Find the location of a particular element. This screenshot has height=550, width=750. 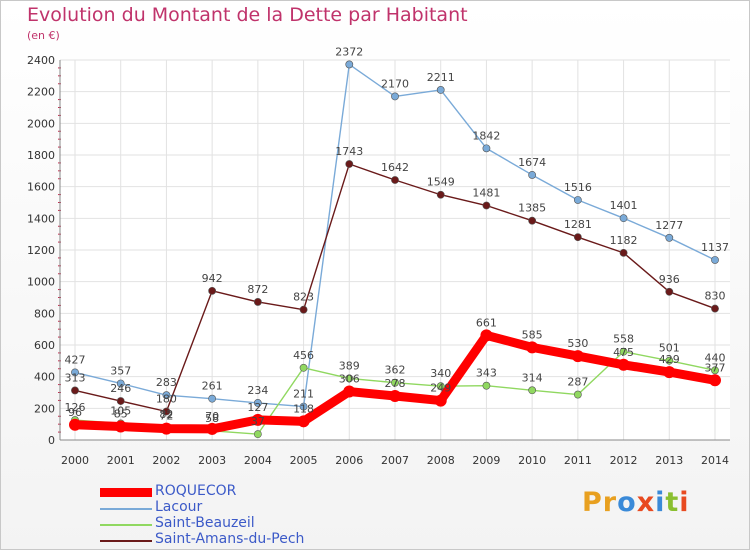

x-tick-label: 2012 is located at coordinates (624, 460).